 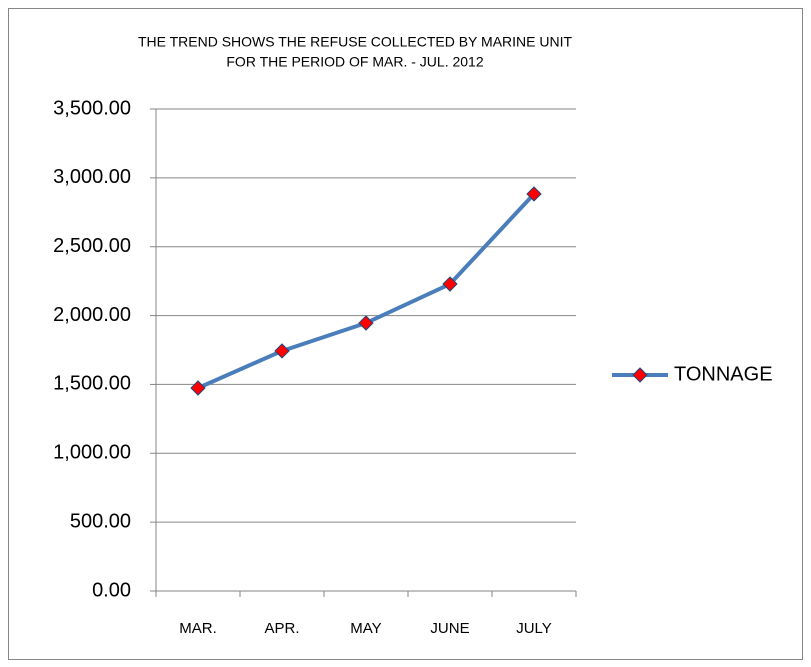 What do you see at coordinates (449, 628) in the screenshot?
I see `x-tick-label: JUNE` at bounding box center [449, 628].